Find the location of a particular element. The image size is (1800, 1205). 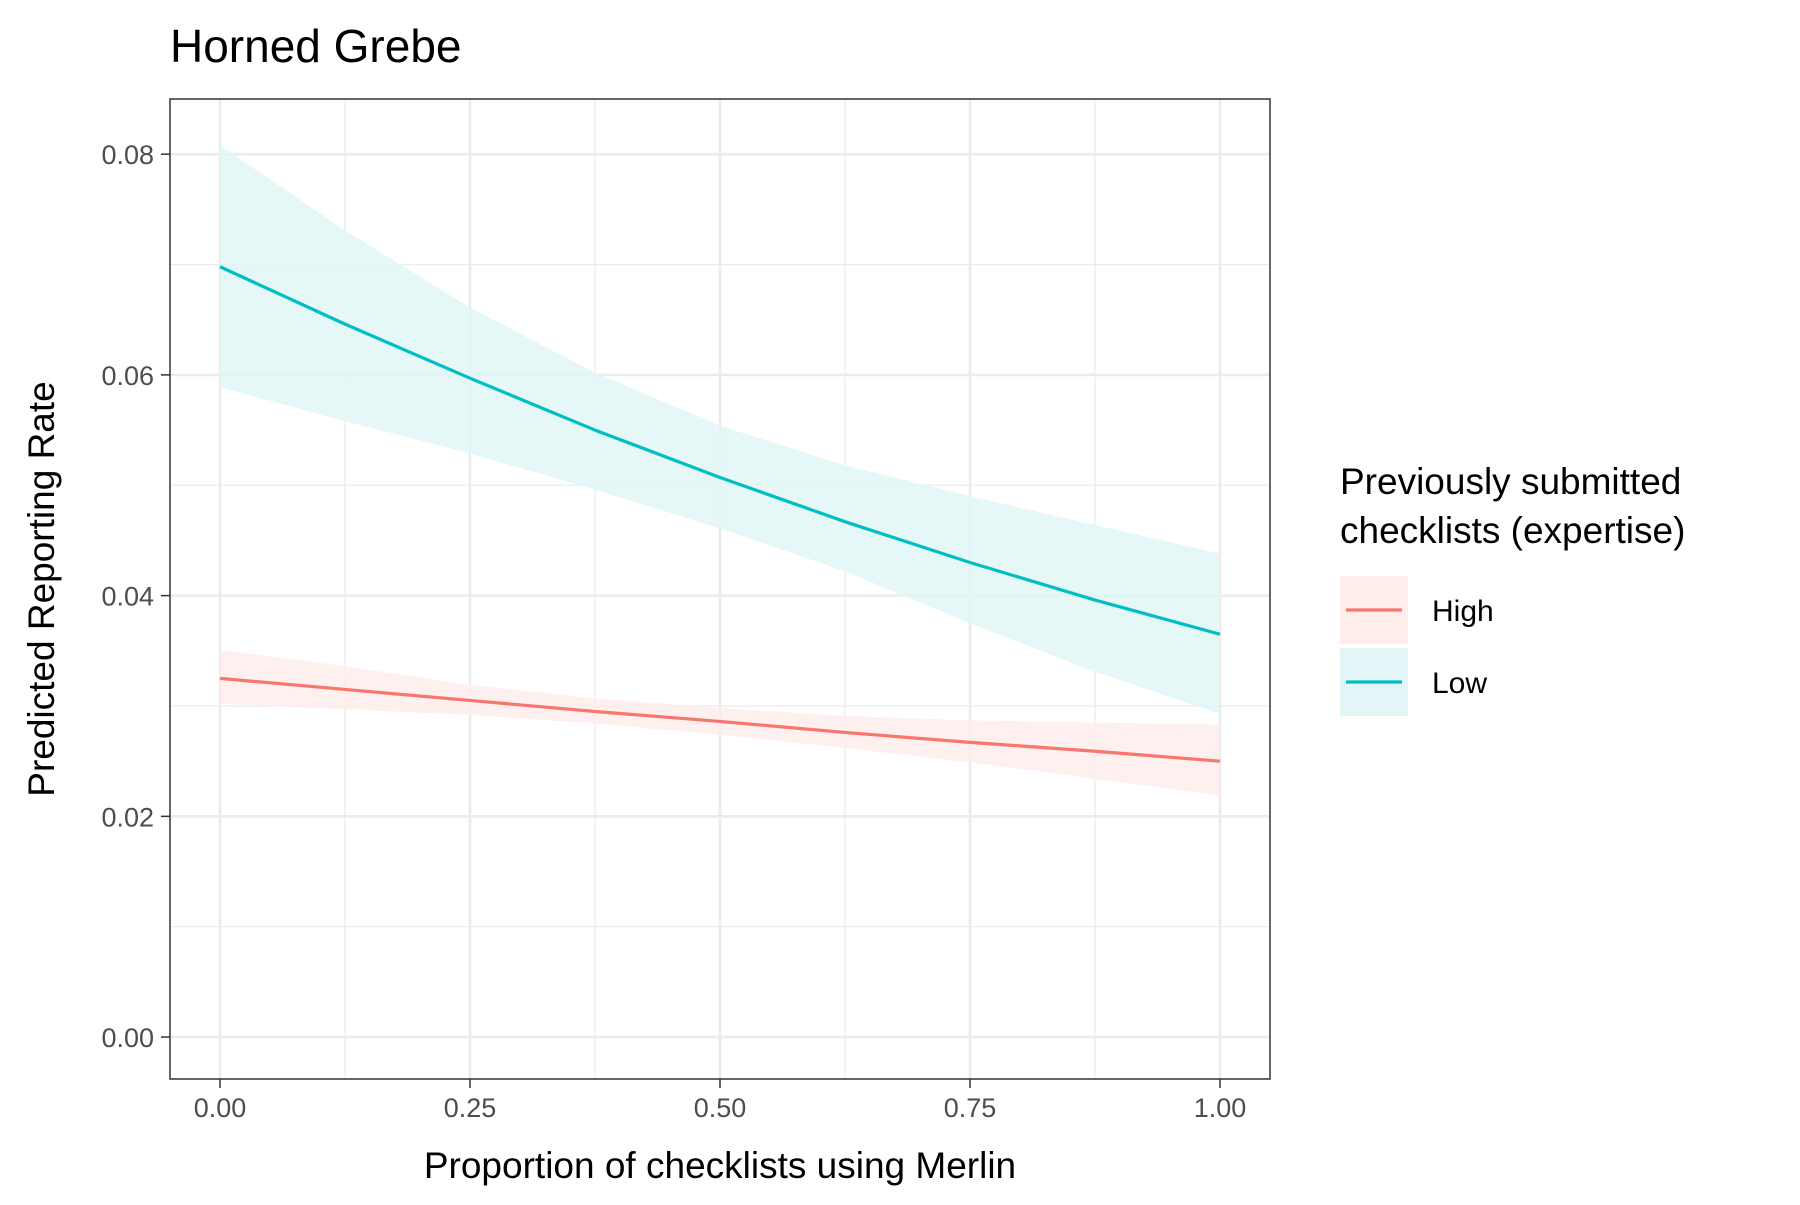

y-tick-label: 0.02 is located at coordinates (127, 817).